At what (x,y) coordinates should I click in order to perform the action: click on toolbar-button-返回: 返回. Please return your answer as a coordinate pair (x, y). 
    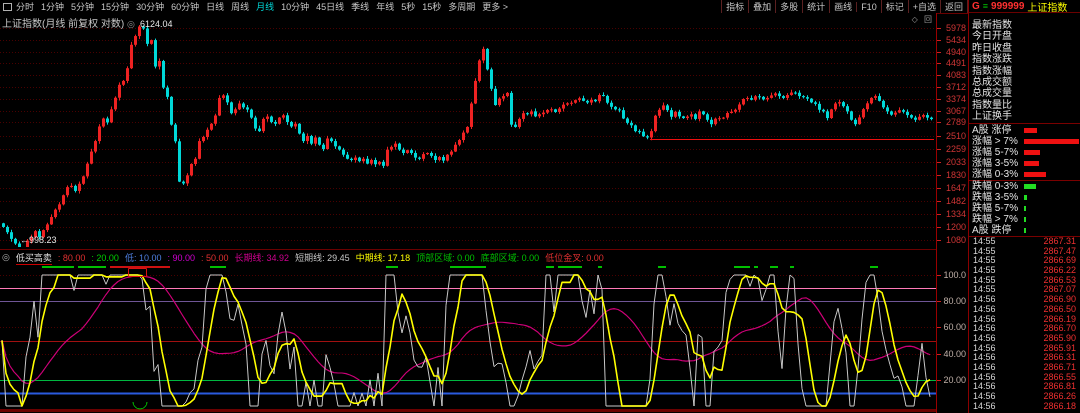
    Looking at the image, I should click on (953, 6).